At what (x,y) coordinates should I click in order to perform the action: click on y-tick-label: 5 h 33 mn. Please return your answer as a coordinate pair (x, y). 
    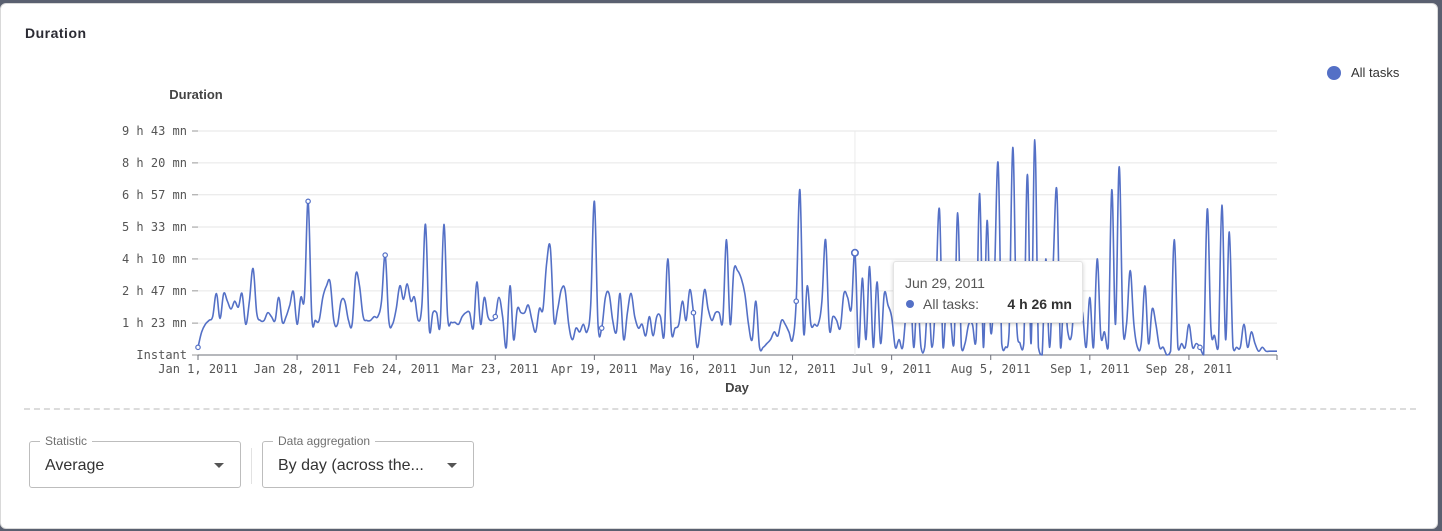
    Looking at the image, I should click on (154, 227).